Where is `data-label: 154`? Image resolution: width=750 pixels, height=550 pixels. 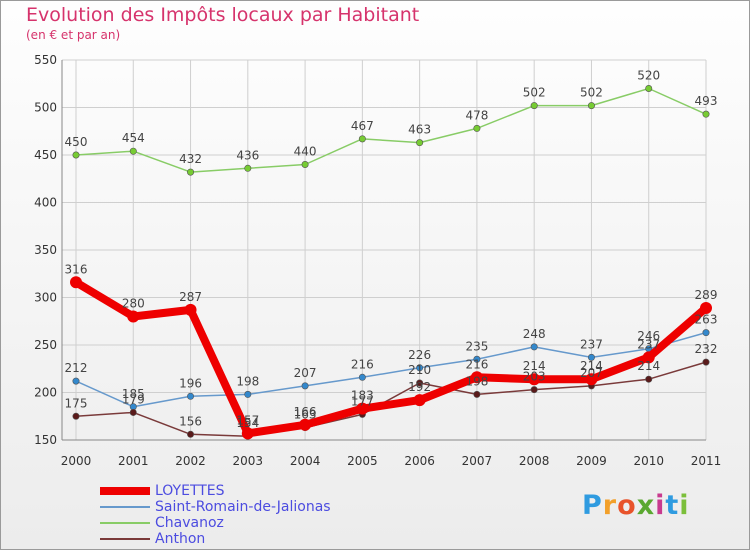 data-label: 154 is located at coordinates (247, 423).